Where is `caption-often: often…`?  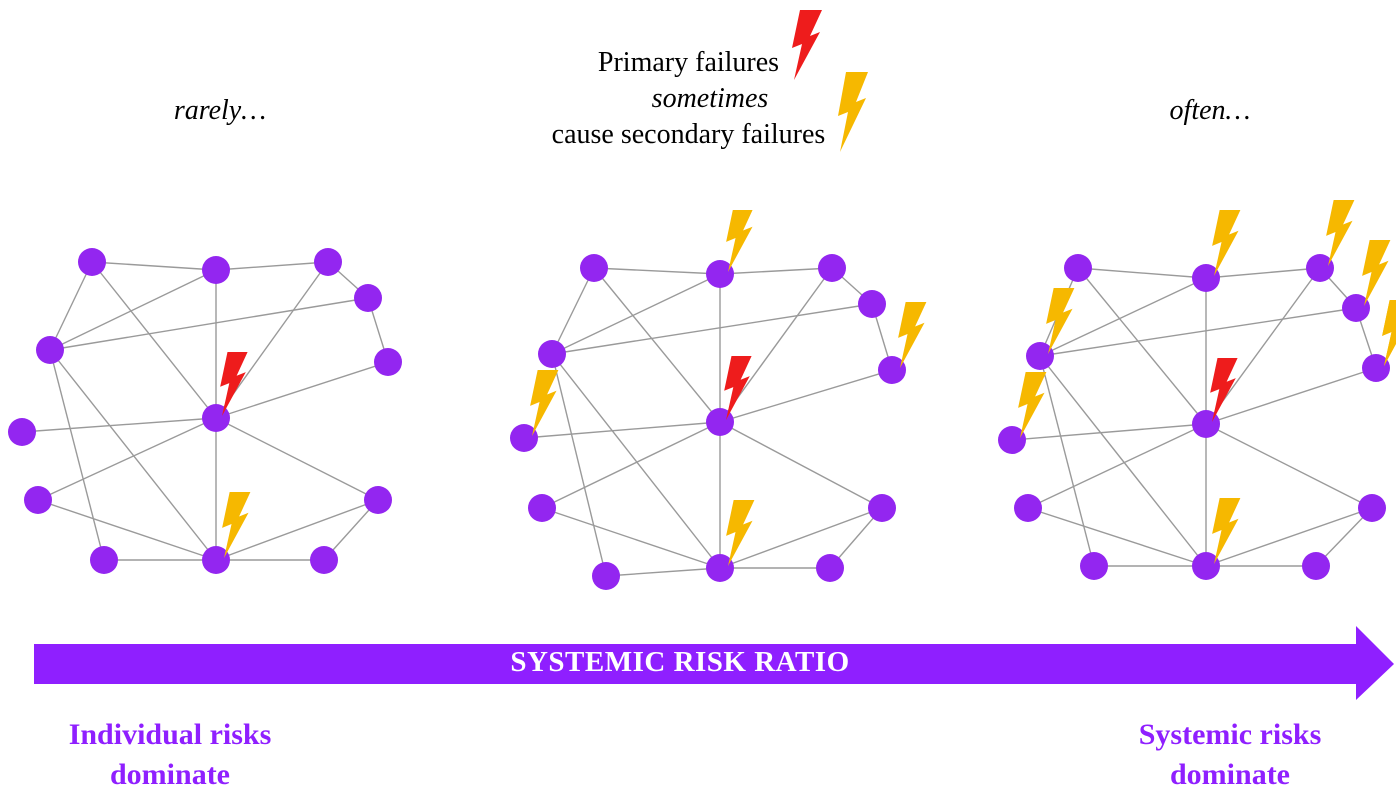 caption-often: often… is located at coordinates (1210, 110).